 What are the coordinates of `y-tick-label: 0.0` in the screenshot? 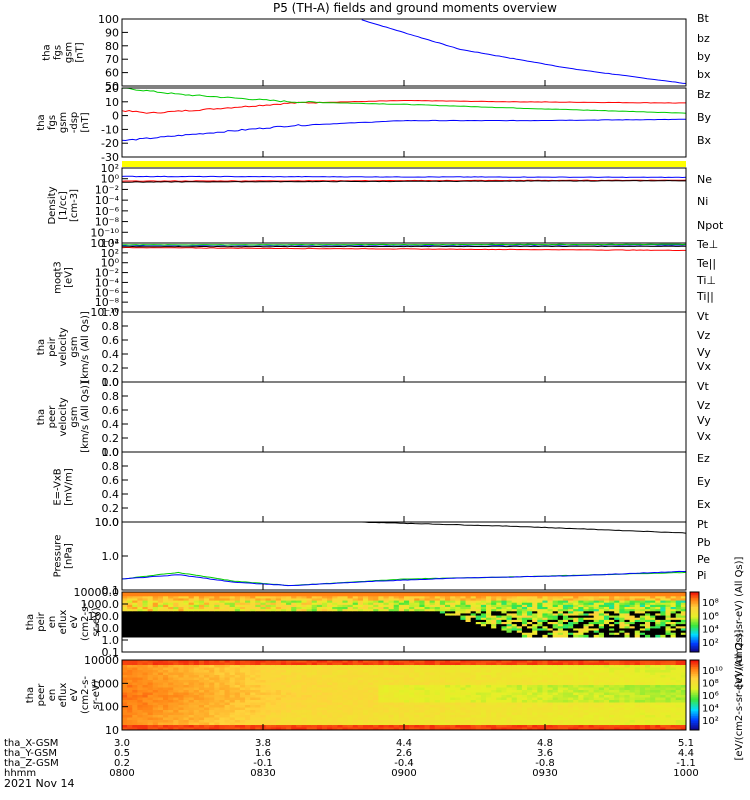 It's located at (111, 452).